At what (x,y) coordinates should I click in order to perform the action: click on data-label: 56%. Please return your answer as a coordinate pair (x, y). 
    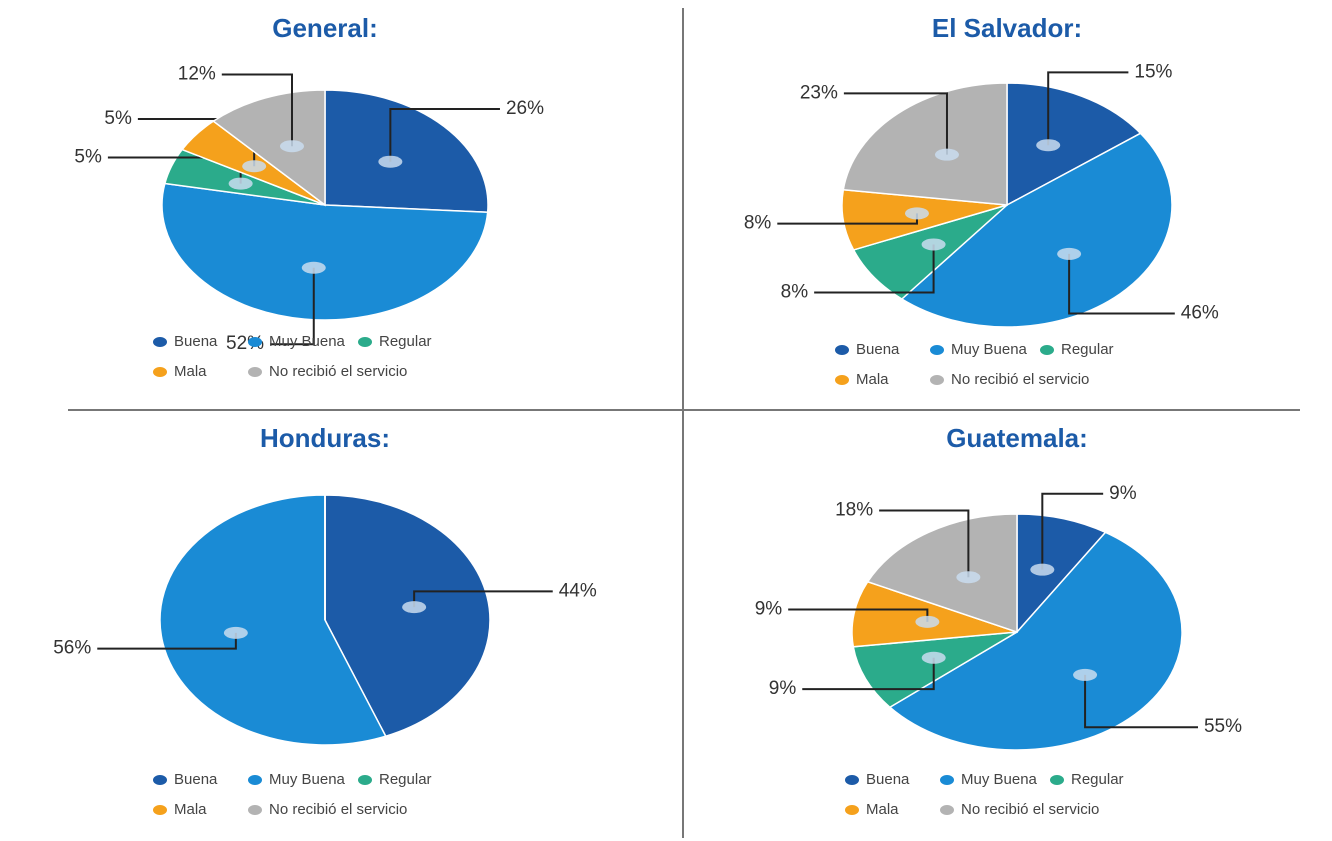
    Looking at the image, I should click on (72, 648).